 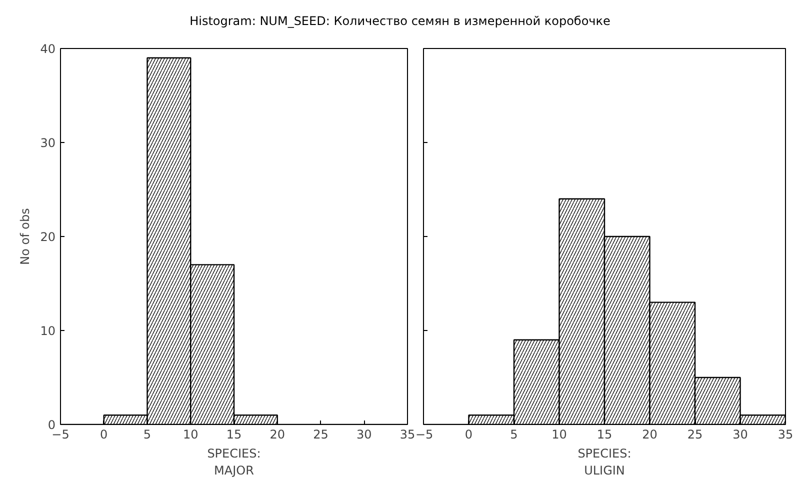 I want to click on x-tick-label: −5, so click(x=425, y=435).